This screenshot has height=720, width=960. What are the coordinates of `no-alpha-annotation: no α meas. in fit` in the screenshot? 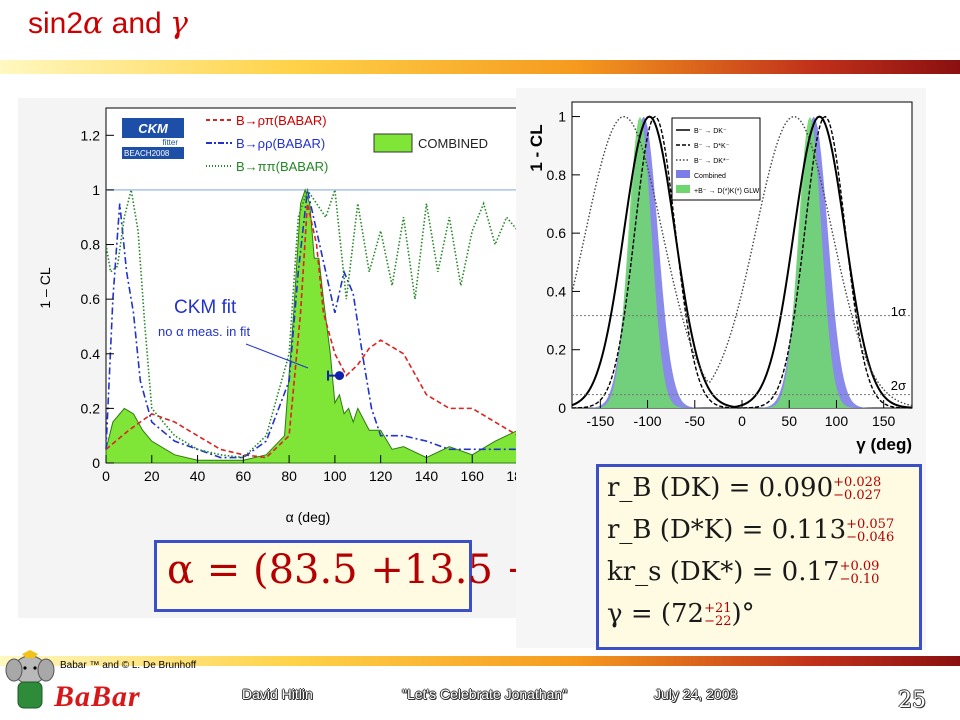 It's located at (204, 331).